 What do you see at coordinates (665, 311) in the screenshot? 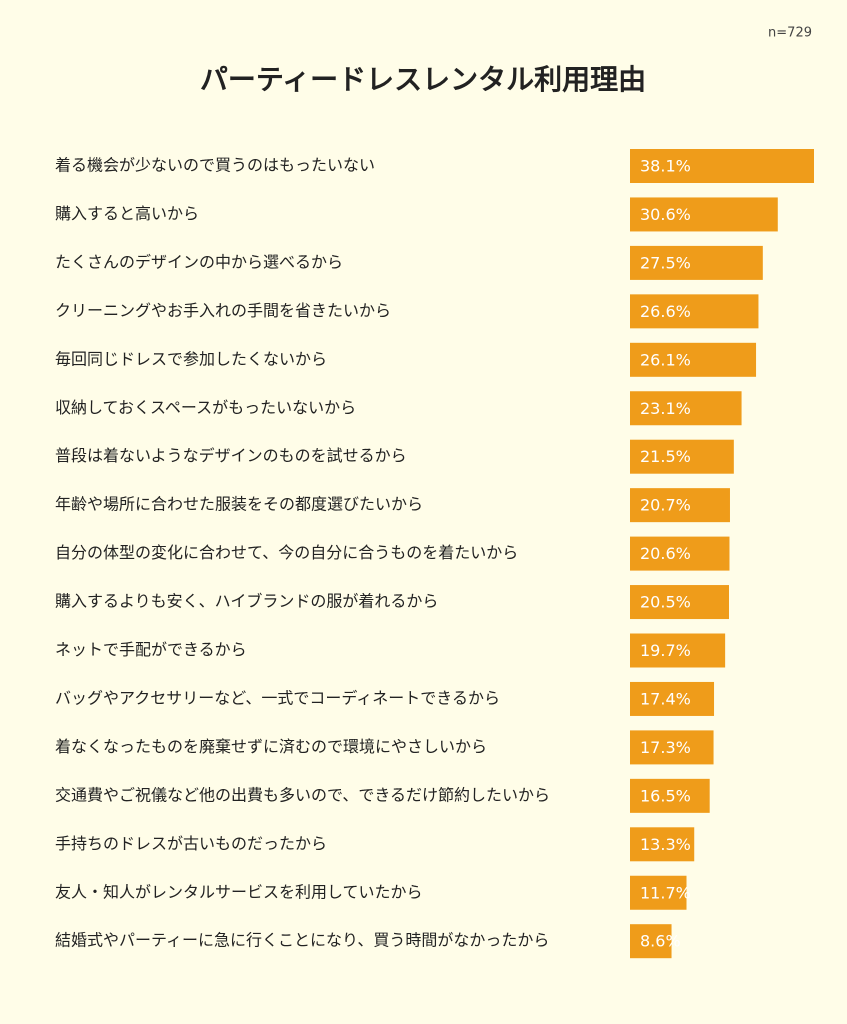
I see `value-label: 26.6%` at bounding box center [665, 311].